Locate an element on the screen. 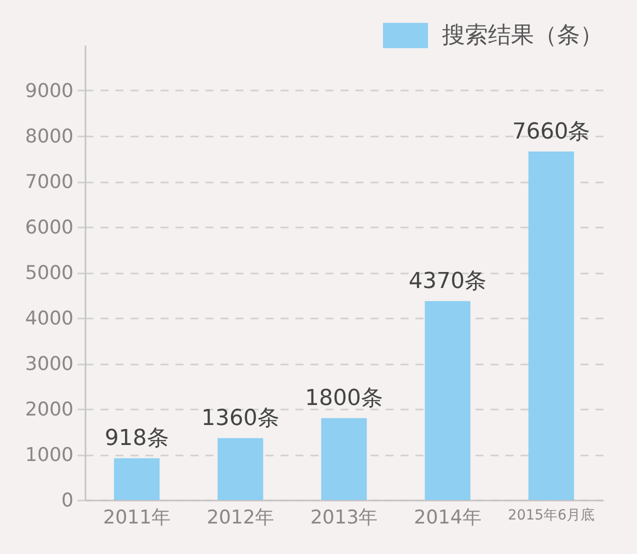  y-tick-label: 7000 is located at coordinates (49, 182).